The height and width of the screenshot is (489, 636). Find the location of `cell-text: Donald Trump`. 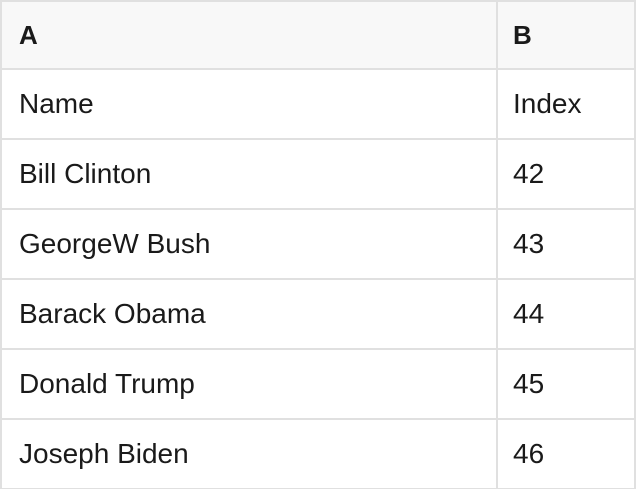

cell-text: Donald Trump is located at coordinates (107, 383).